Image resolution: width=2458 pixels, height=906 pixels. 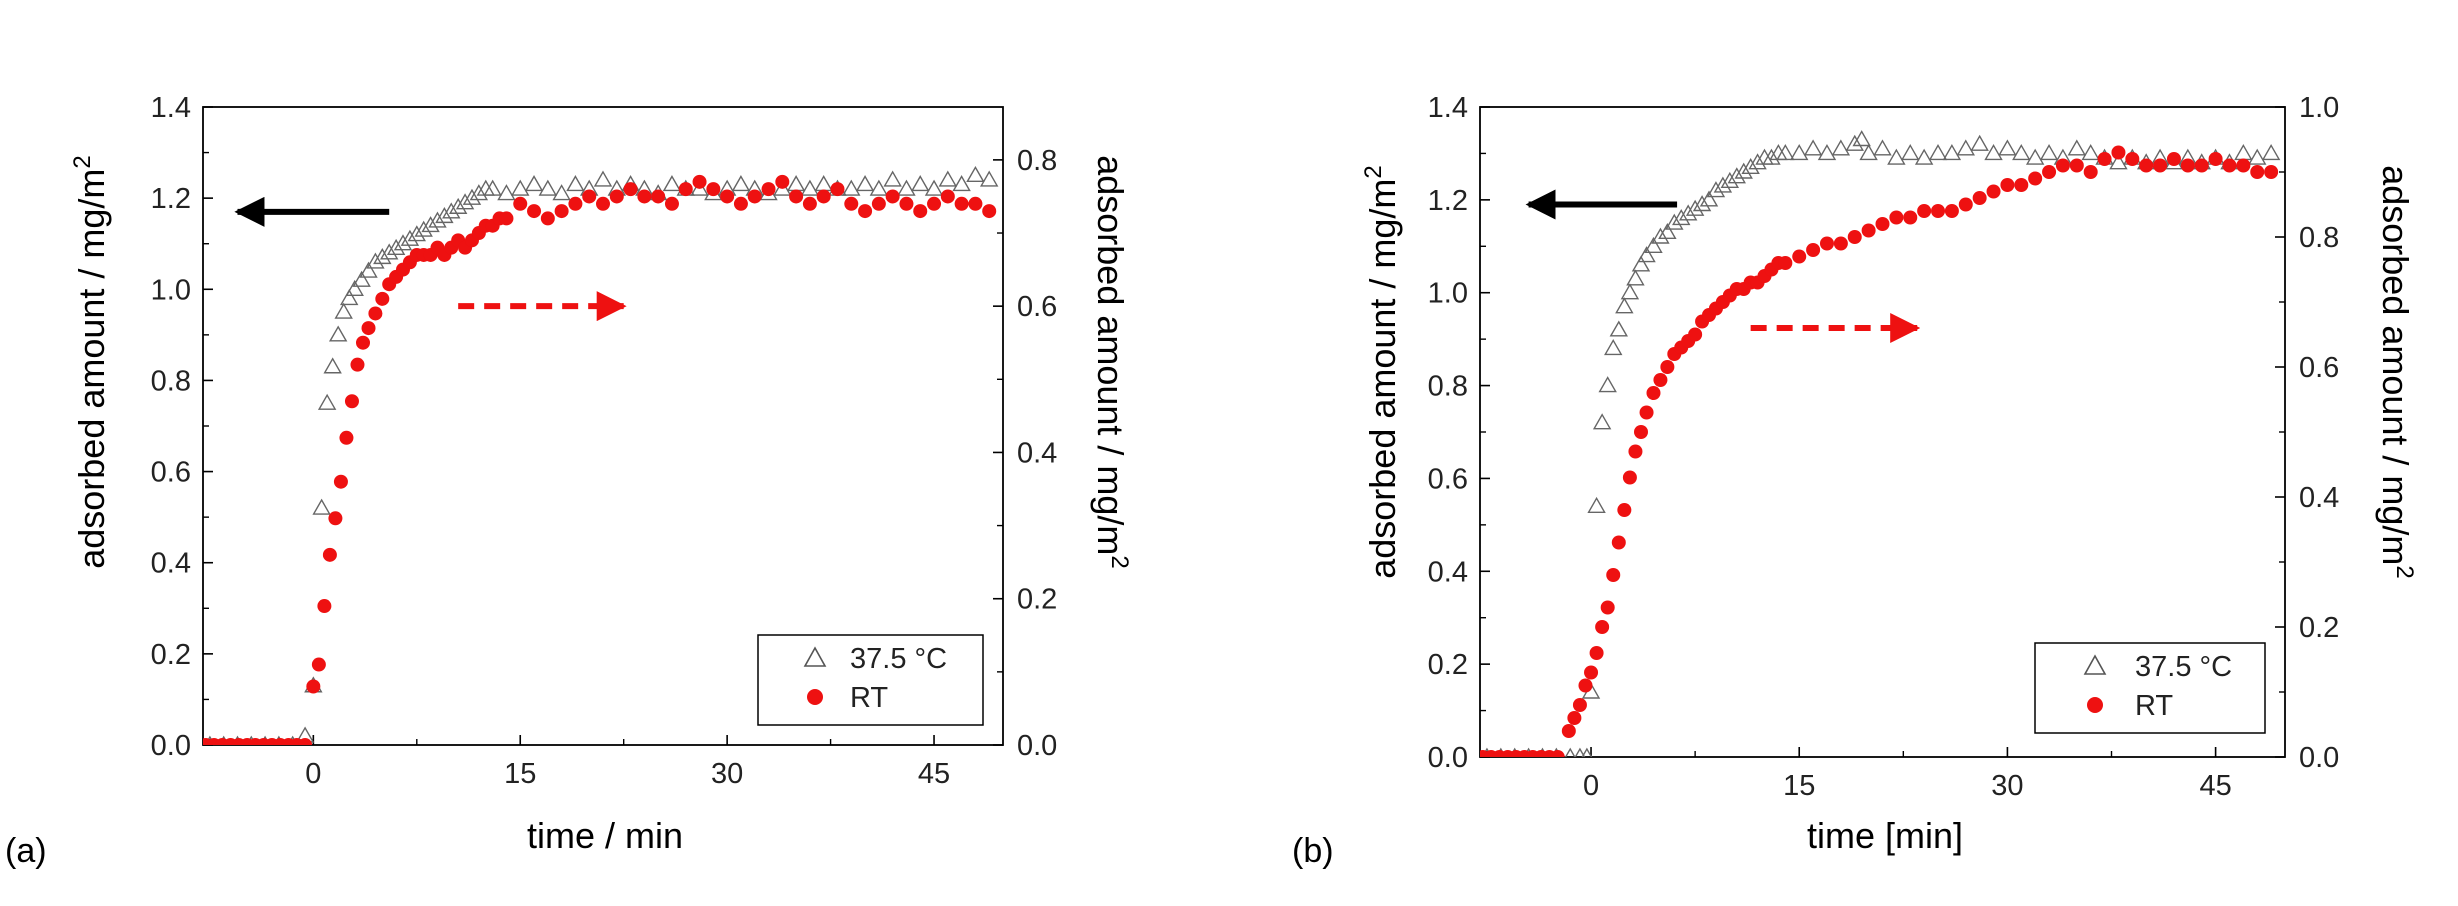 What do you see at coordinates (1119, 561) in the screenshot?
I see `y-axis-title-right-superscript: 2` at bounding box center [1119, 561].